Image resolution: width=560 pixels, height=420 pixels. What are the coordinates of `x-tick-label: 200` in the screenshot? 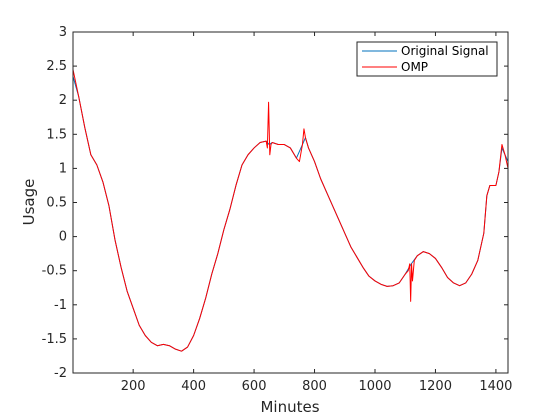 It's located at (133, 386).